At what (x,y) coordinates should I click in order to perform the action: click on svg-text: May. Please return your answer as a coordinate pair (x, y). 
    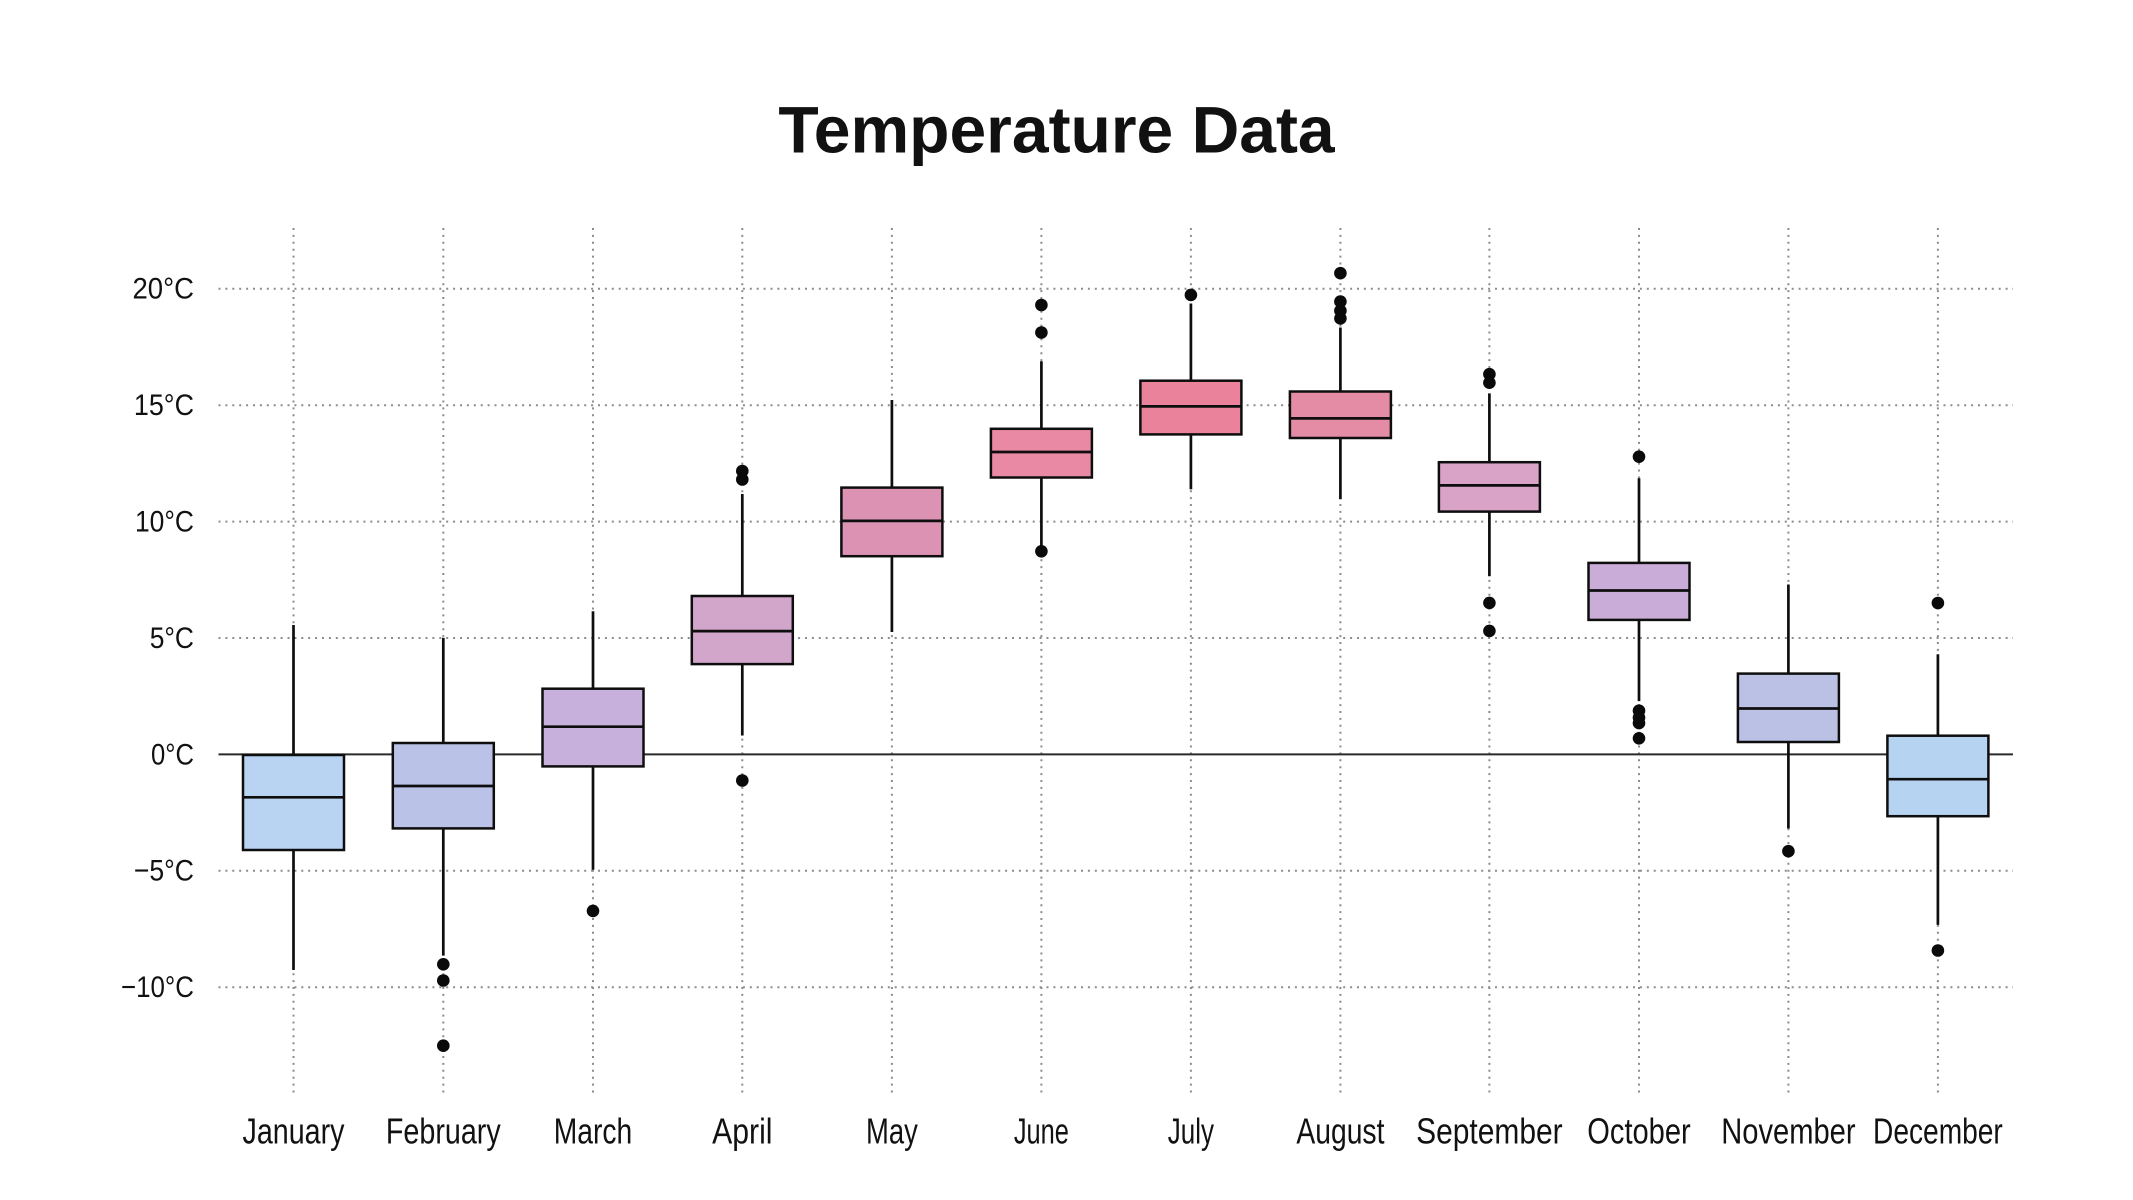
    Looking at the image, I should click on (892, 1131).